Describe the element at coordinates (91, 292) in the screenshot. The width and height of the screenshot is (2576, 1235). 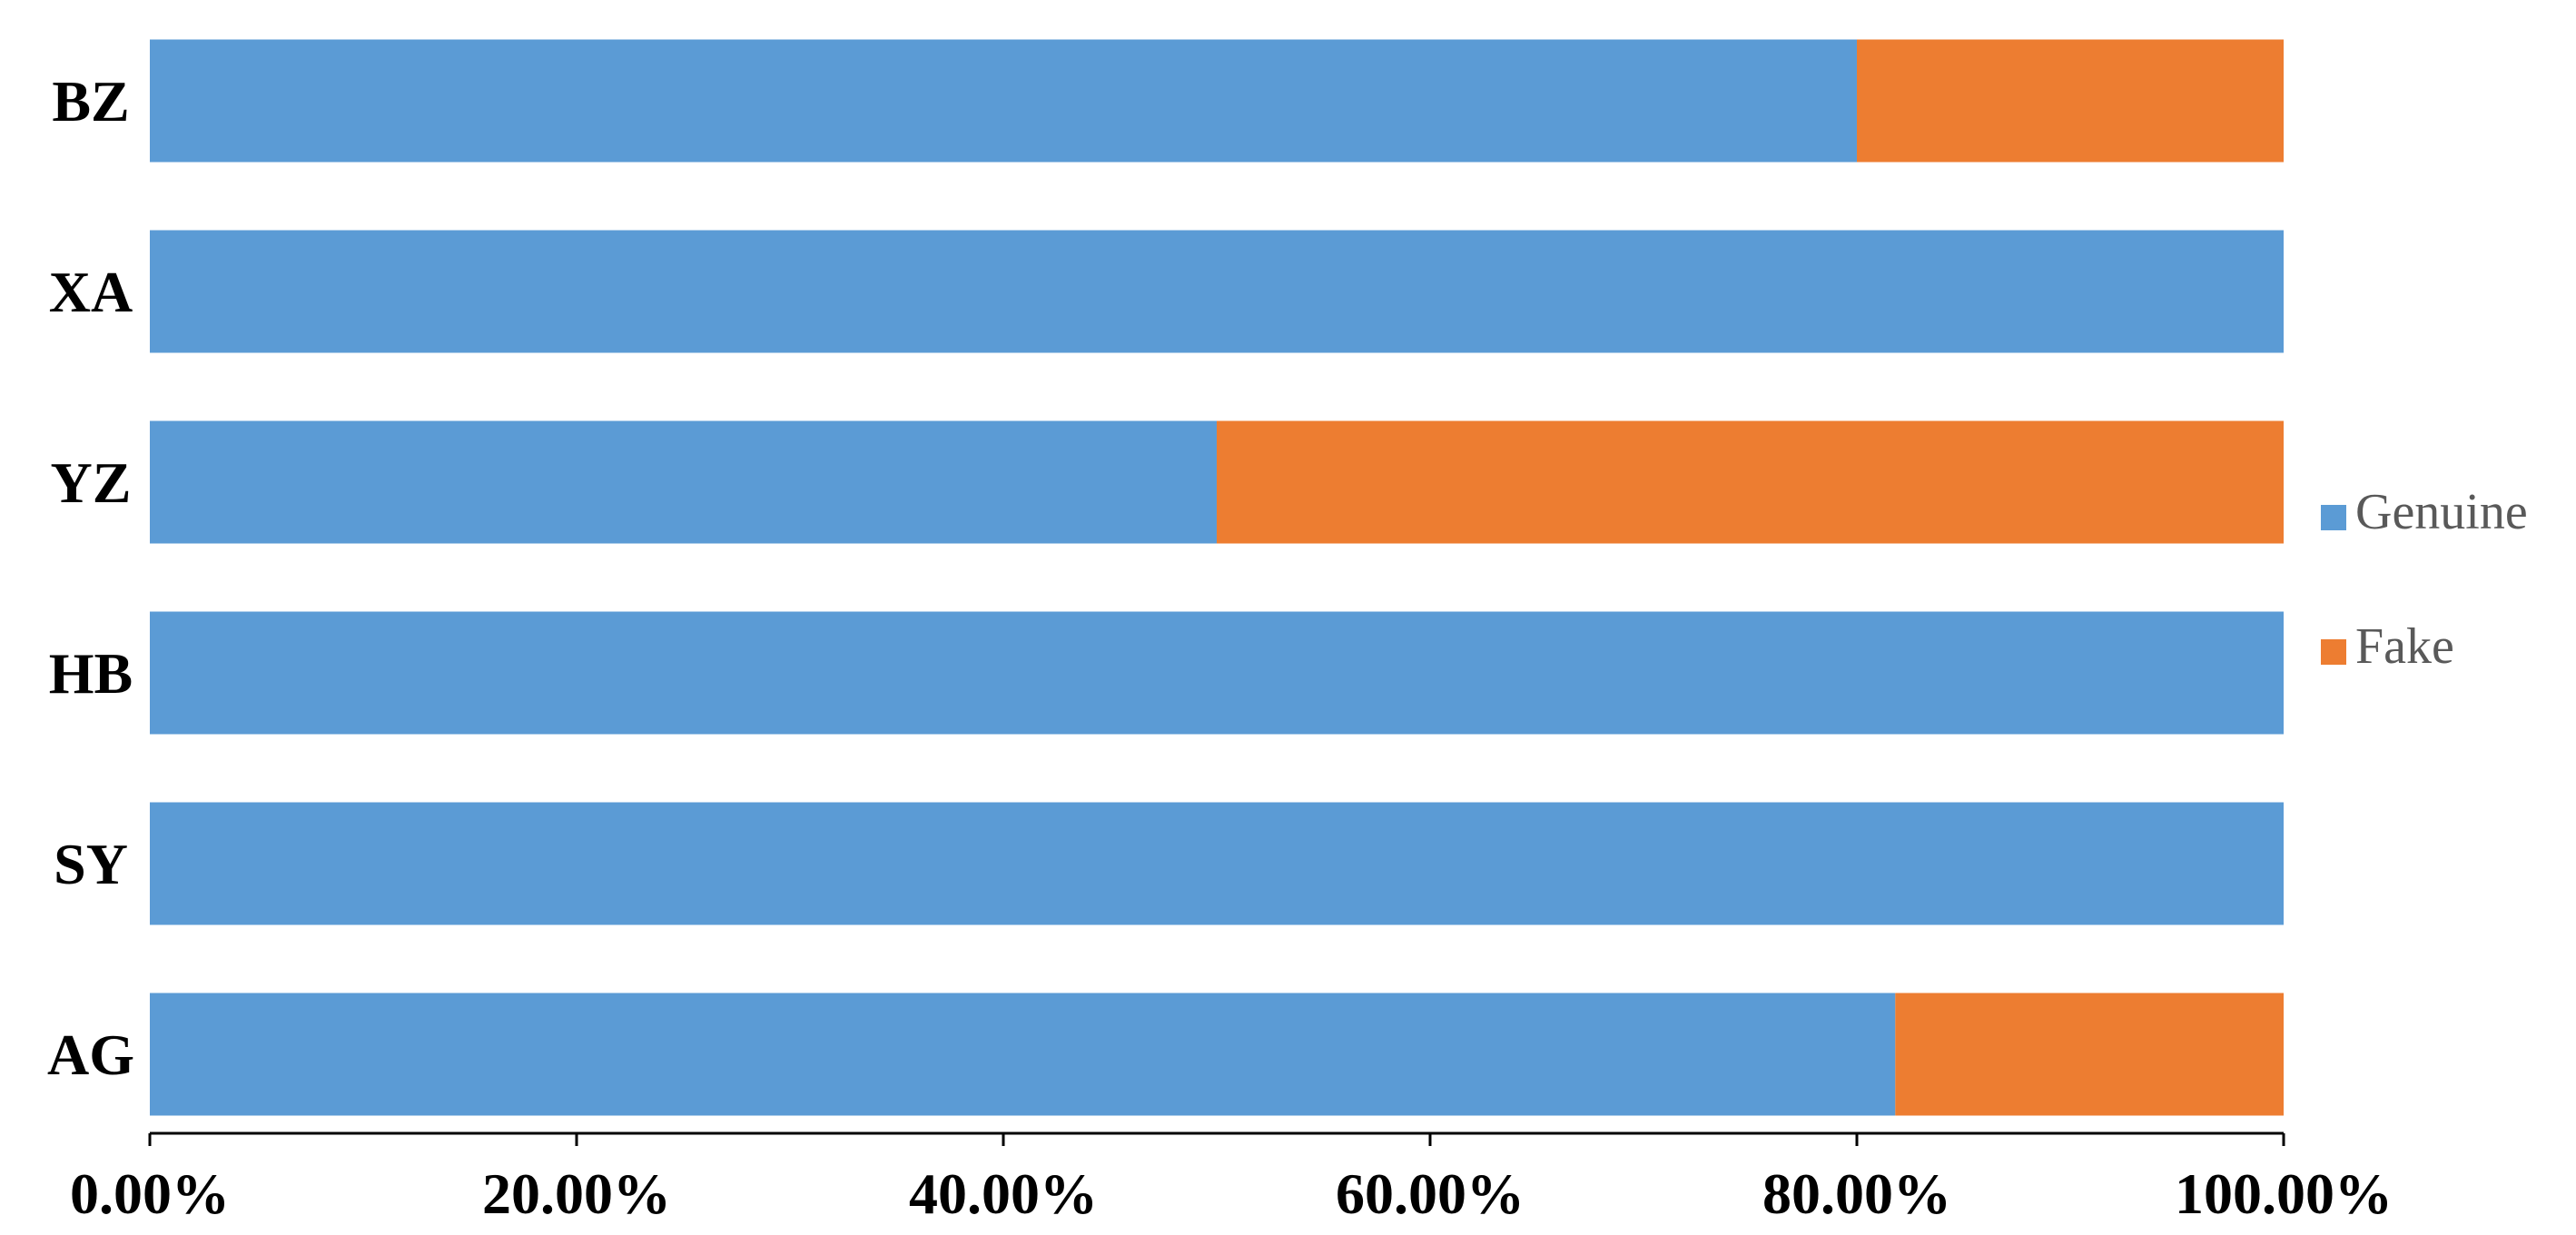
I see `category-label-xa: XA` at that location.